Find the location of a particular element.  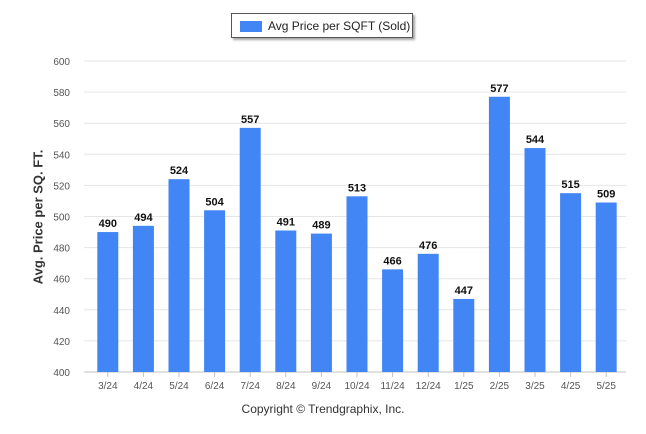

y-tick-label: 400 is located at coordinates (61, 373).